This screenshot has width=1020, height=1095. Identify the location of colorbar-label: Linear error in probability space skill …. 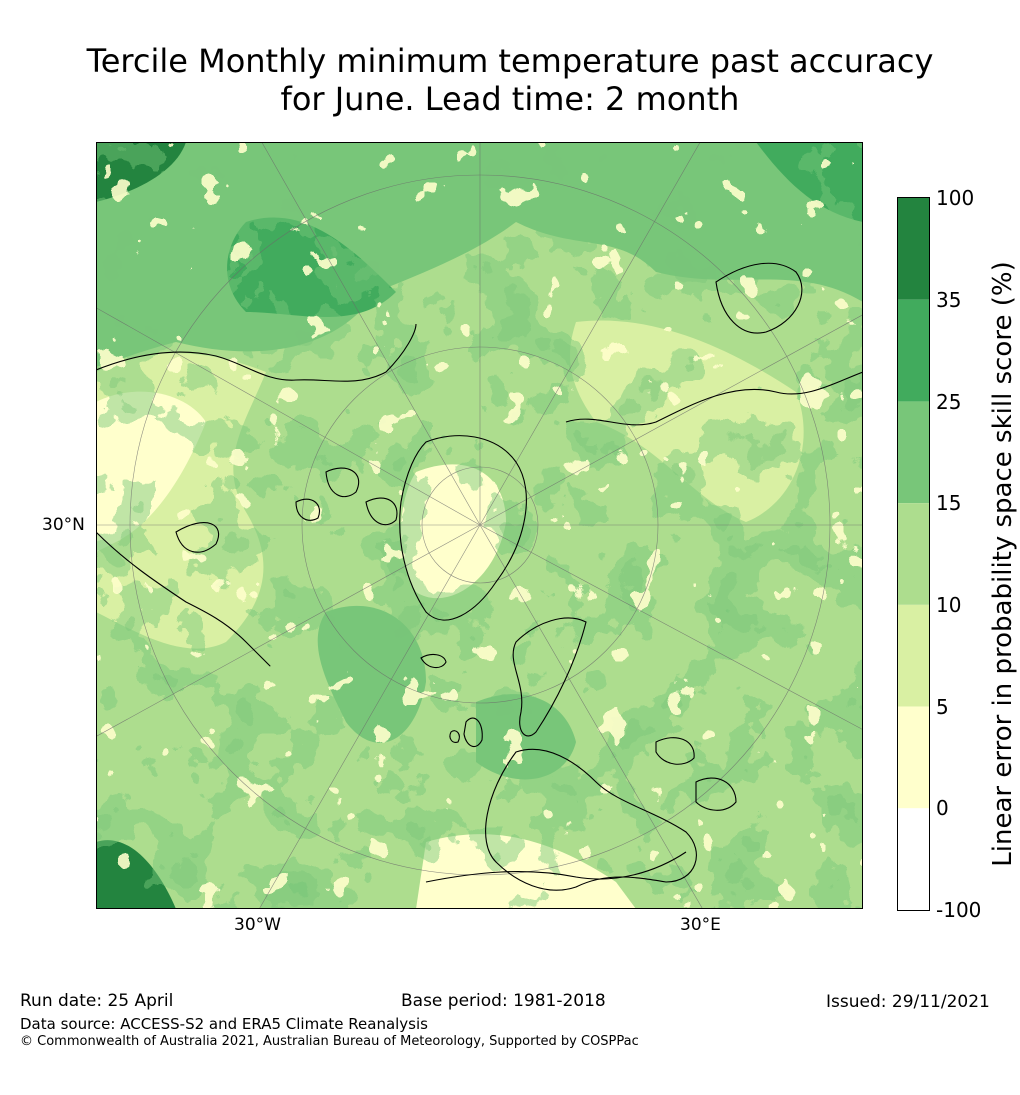
(1003, 564).